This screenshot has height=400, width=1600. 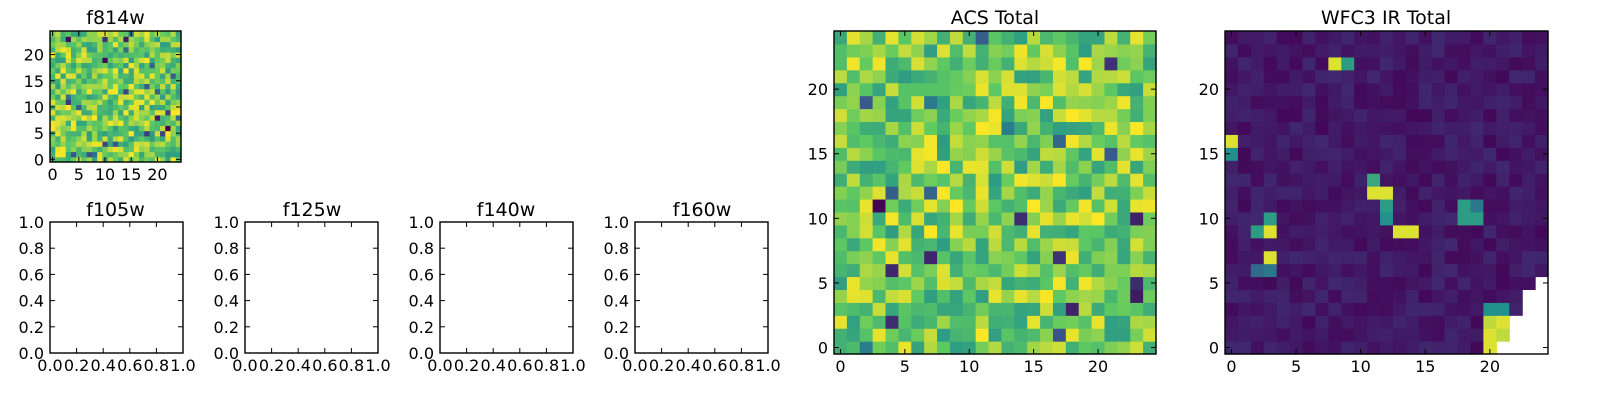 I want to click on x-tick-label: 0.4, so click(x=297, y=365).